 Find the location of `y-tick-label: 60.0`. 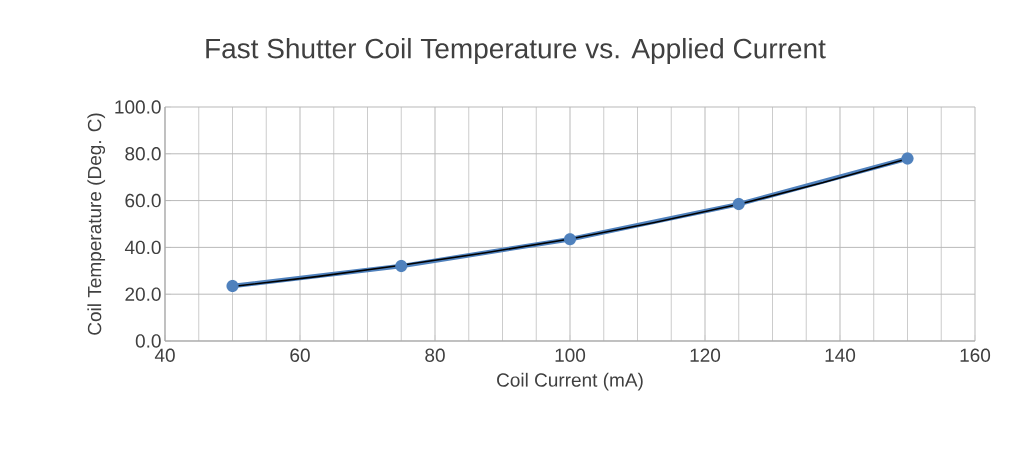

y-tick-label: 60.0 is located at coordinates (143, 200).